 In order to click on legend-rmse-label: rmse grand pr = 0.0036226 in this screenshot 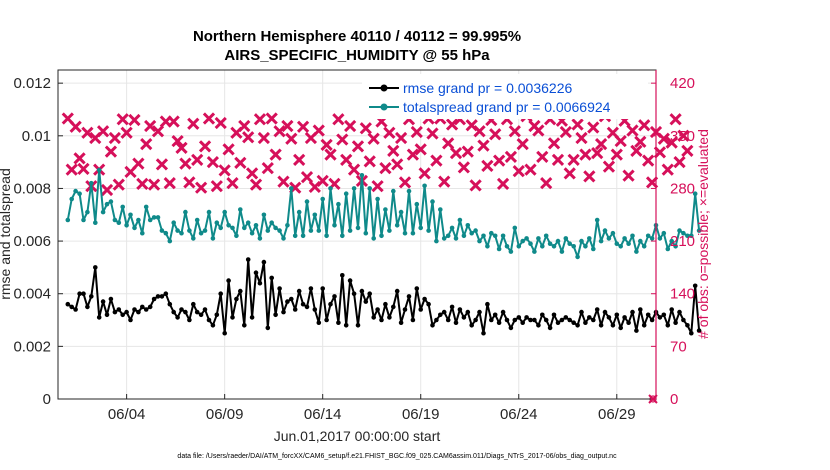, I will do `click(487, 88)`.